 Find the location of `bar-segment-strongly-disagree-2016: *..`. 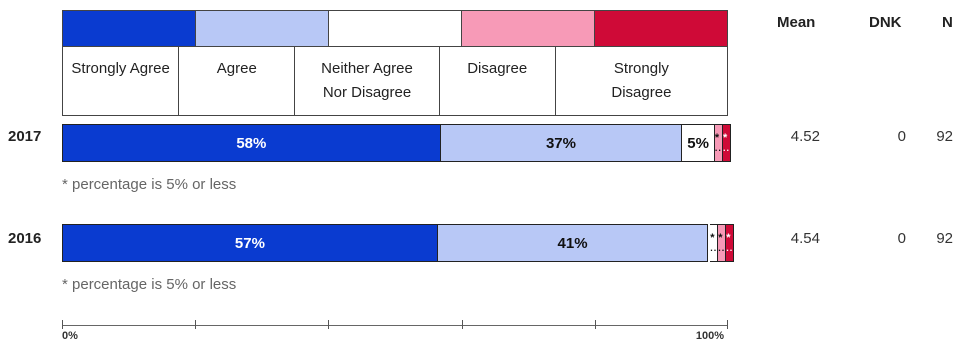

bar-segment-strongly-disagree-2016: *.. is located at coordinates (730, 243).